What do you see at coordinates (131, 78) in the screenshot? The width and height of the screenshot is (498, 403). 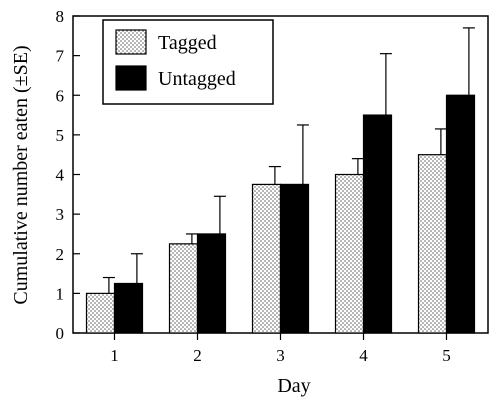 I see `legend-swatch-untagged` at bounding box center [131, 78].